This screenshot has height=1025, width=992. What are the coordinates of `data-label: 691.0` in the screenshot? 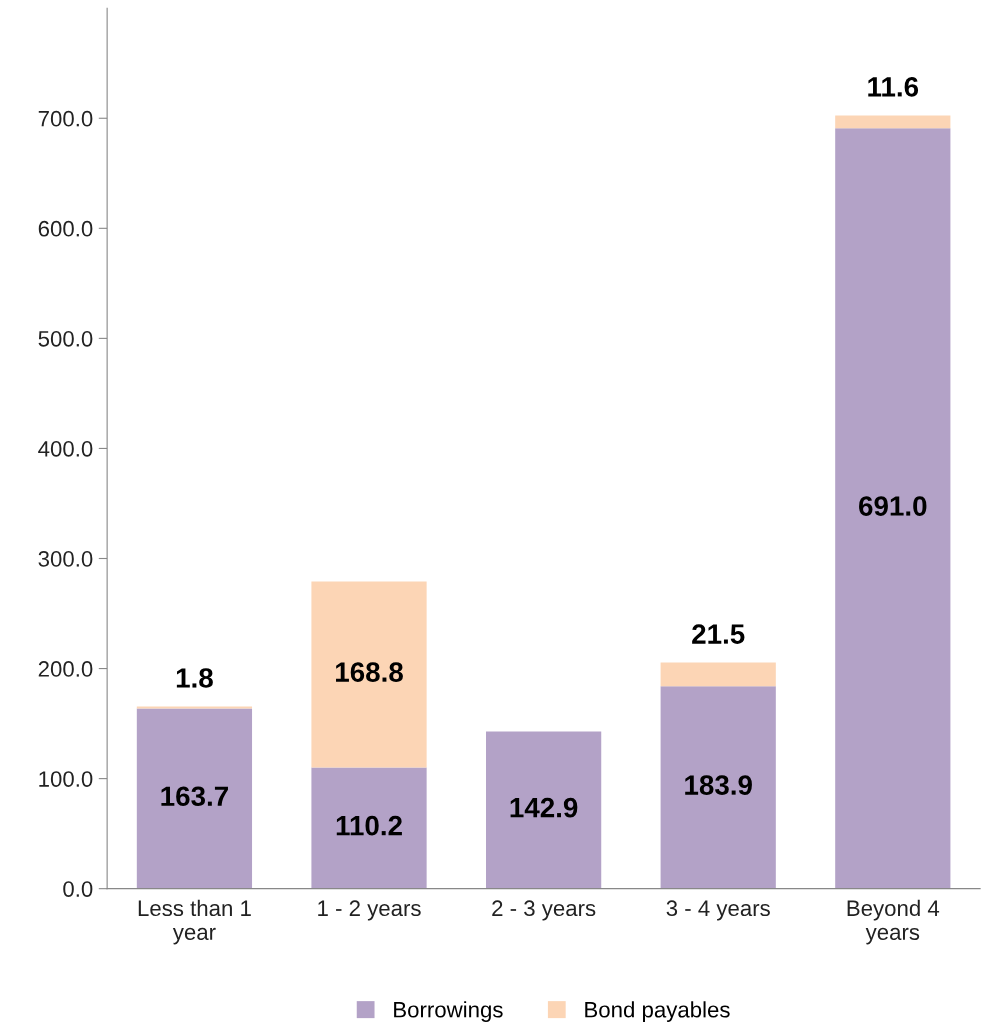 It's located at (893, 506).